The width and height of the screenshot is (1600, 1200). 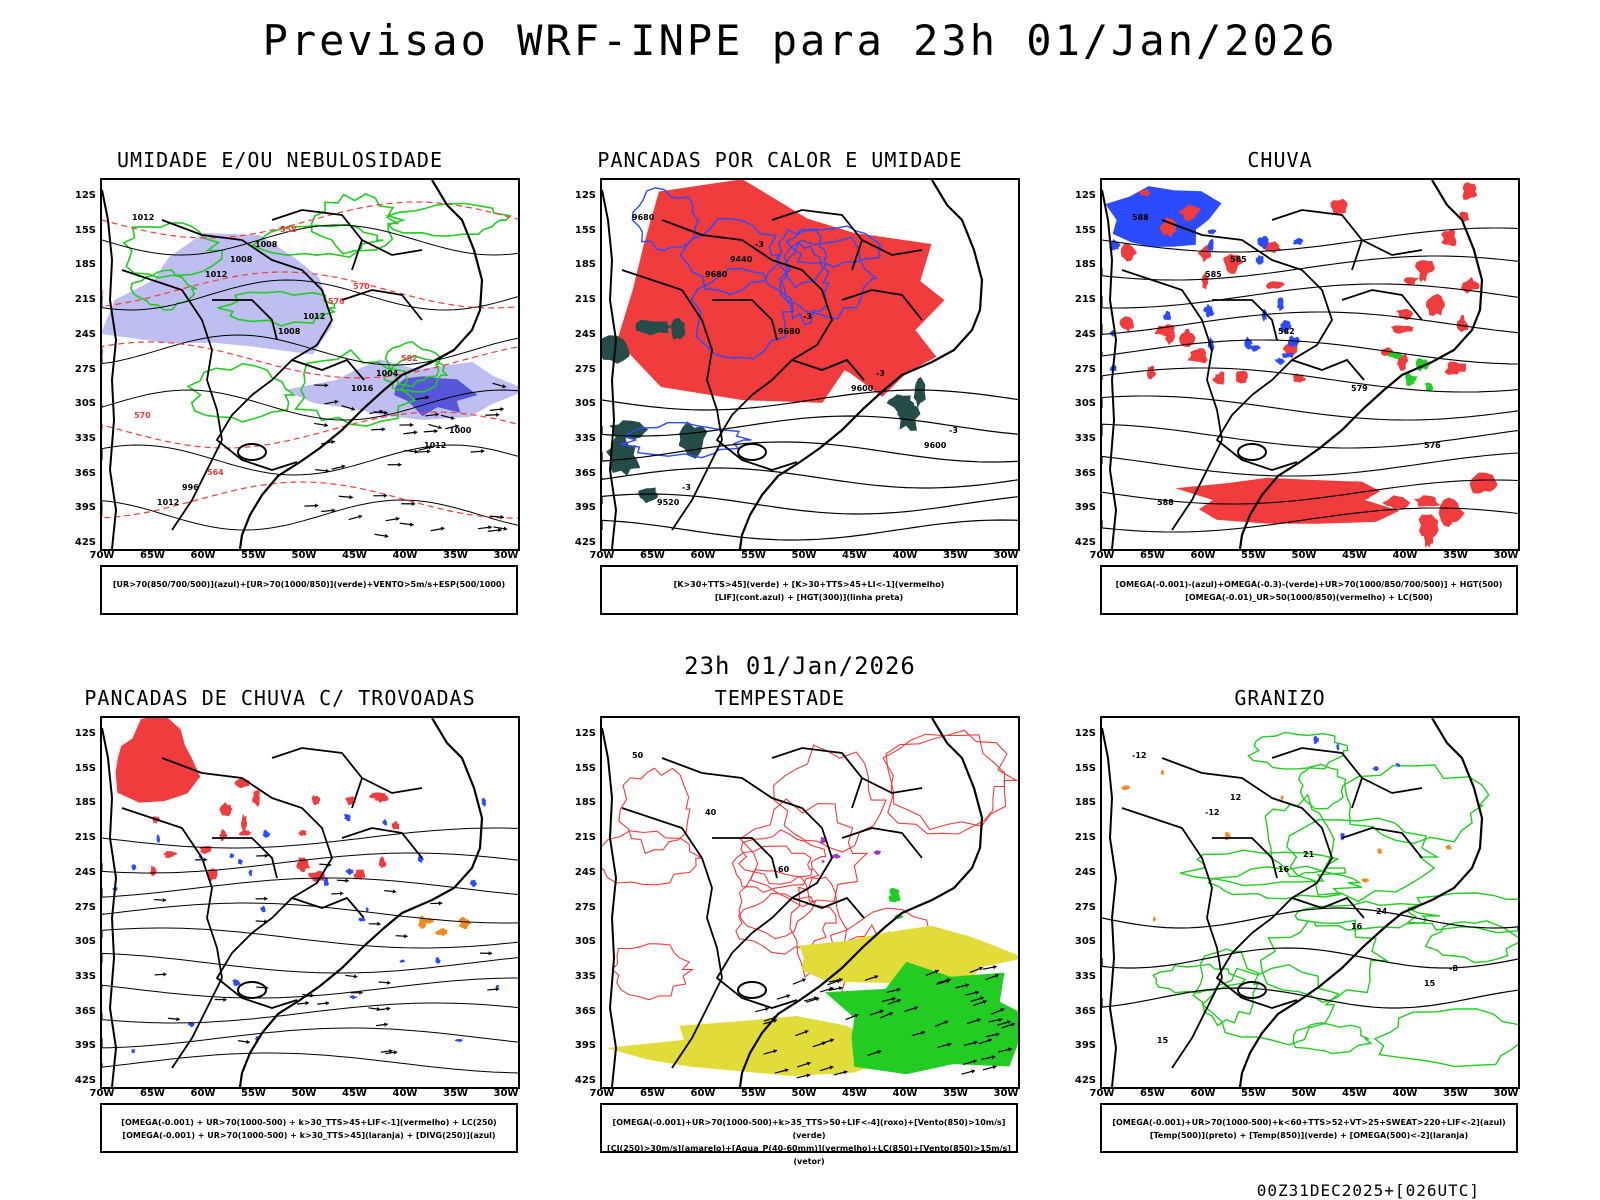 What do you see at coordinates (585, 369) in the screenshot?
I see `lat-tick-label: 27S` at bounding box center [585, 369].